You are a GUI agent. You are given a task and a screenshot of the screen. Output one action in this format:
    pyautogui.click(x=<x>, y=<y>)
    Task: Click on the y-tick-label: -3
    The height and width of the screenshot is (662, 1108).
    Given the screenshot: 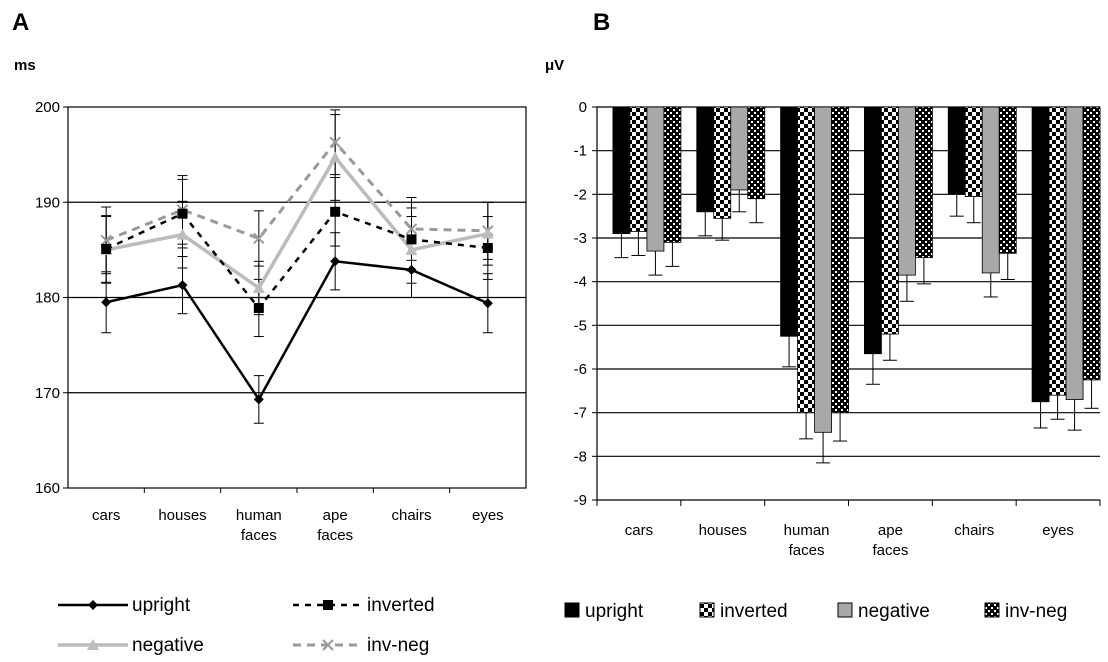 What is the action you would take?
    pyautogui.click(x=580, y=238)
    